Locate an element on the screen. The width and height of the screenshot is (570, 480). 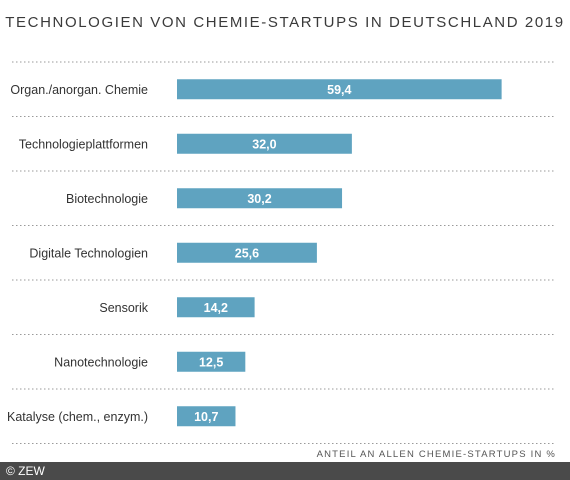
category-label: Katalyse (chem., enzym.) is located at coordinates (77, 417).